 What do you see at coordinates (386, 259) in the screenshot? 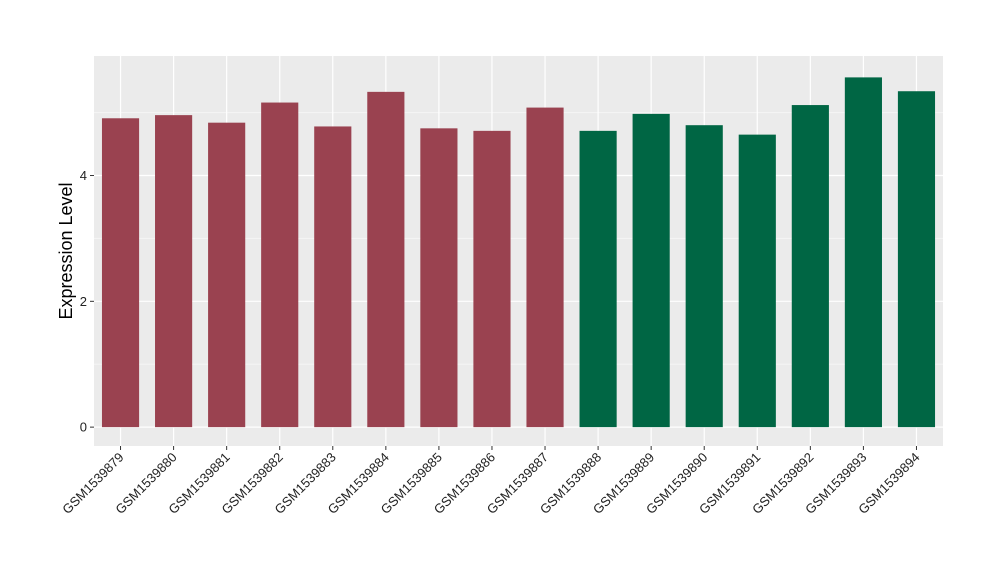
I see `bar-GSM1539884` at bounding box center [386, 259].